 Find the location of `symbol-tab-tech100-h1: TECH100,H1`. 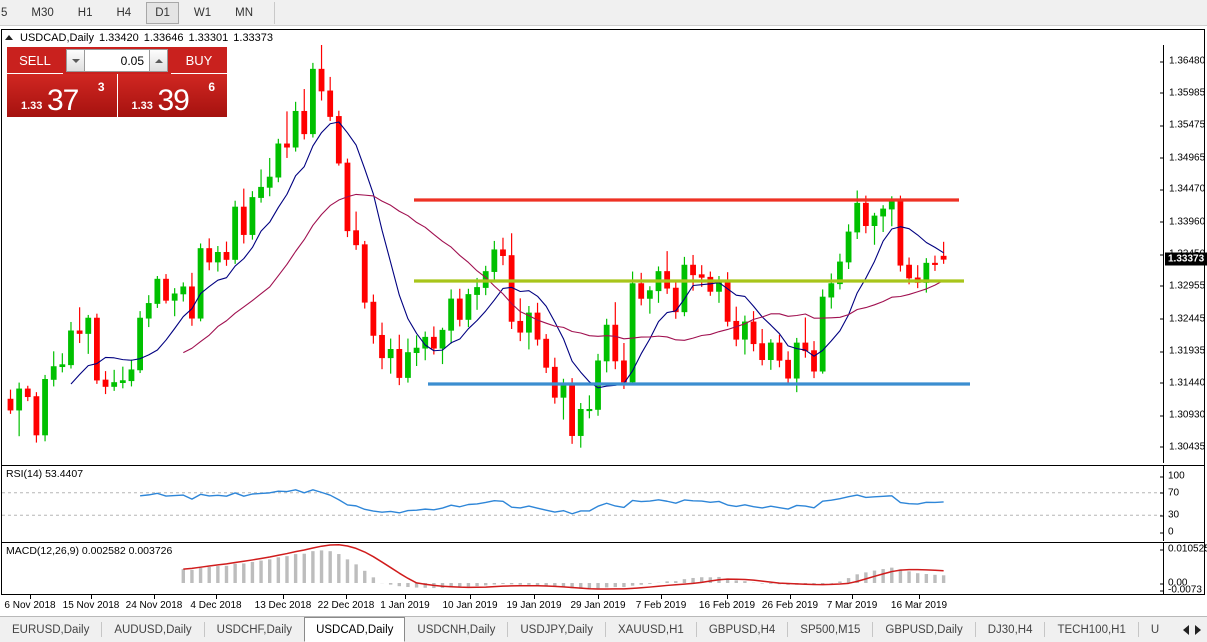

symbol-tab-tech100-h1: TECH100,H1 is located at coordinates (1091, 629).